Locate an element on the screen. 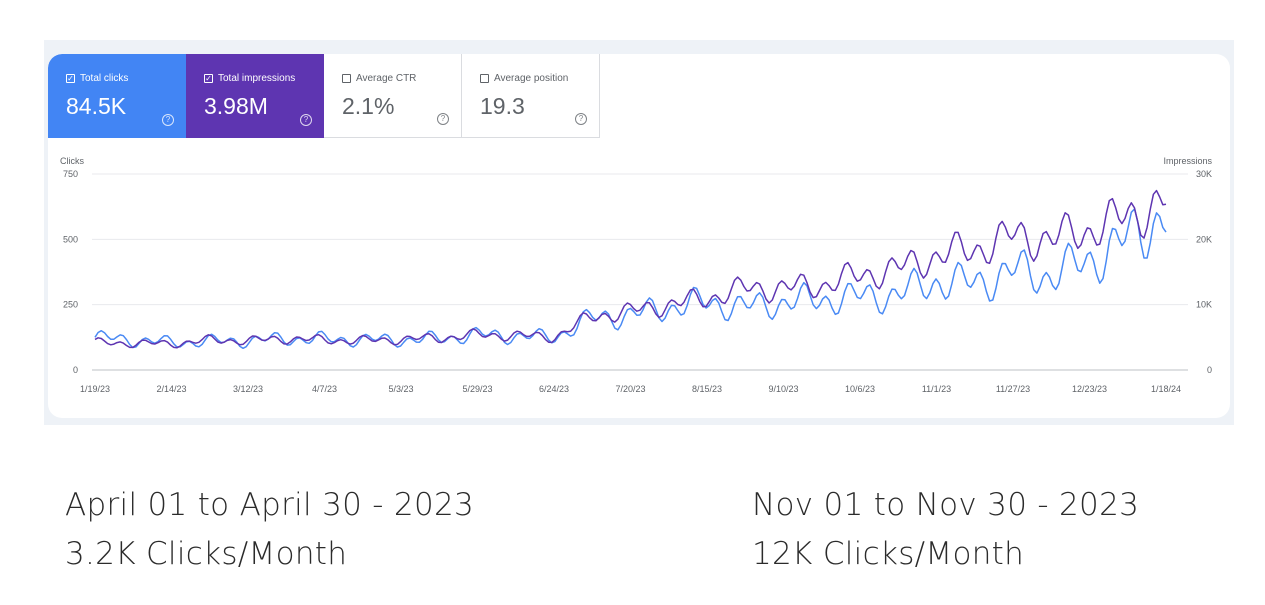  x-tick-label: 7/20/23 is located at coordinates (630, 389).